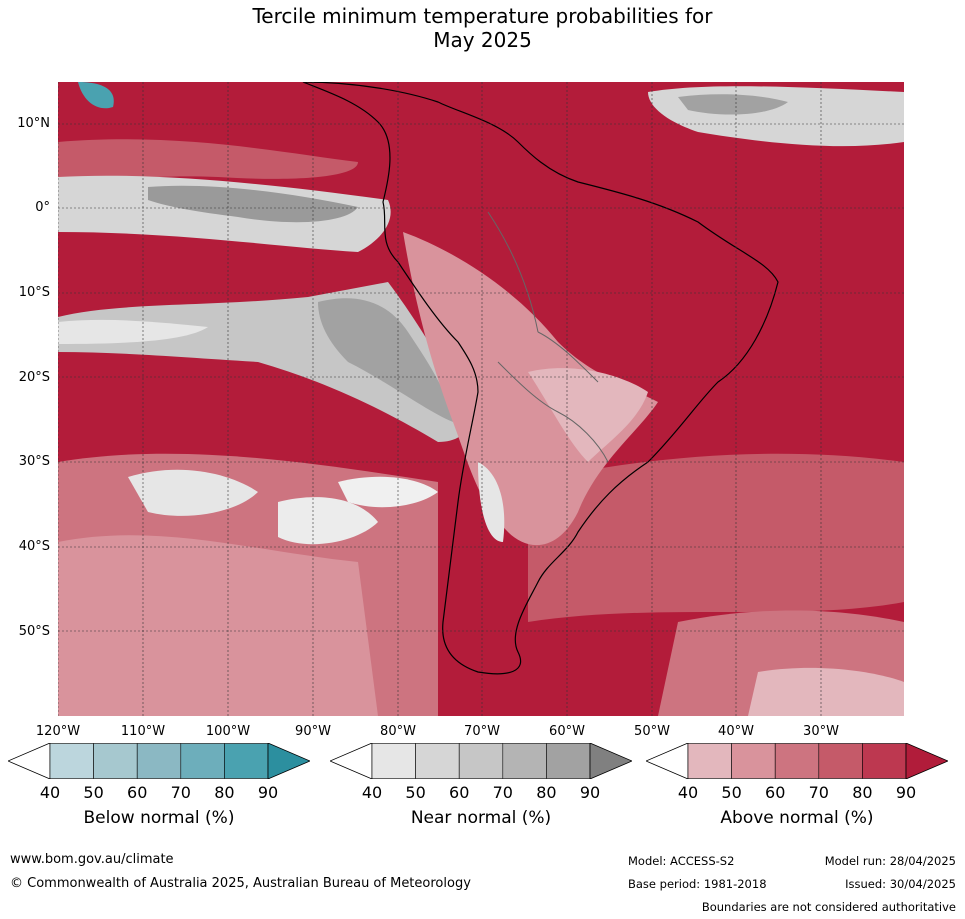 This screenshot has height=919, width=965. Describe the element at coordinates (42, 207) in the screenshot. I see `lat-label-0: 0°` at that location.